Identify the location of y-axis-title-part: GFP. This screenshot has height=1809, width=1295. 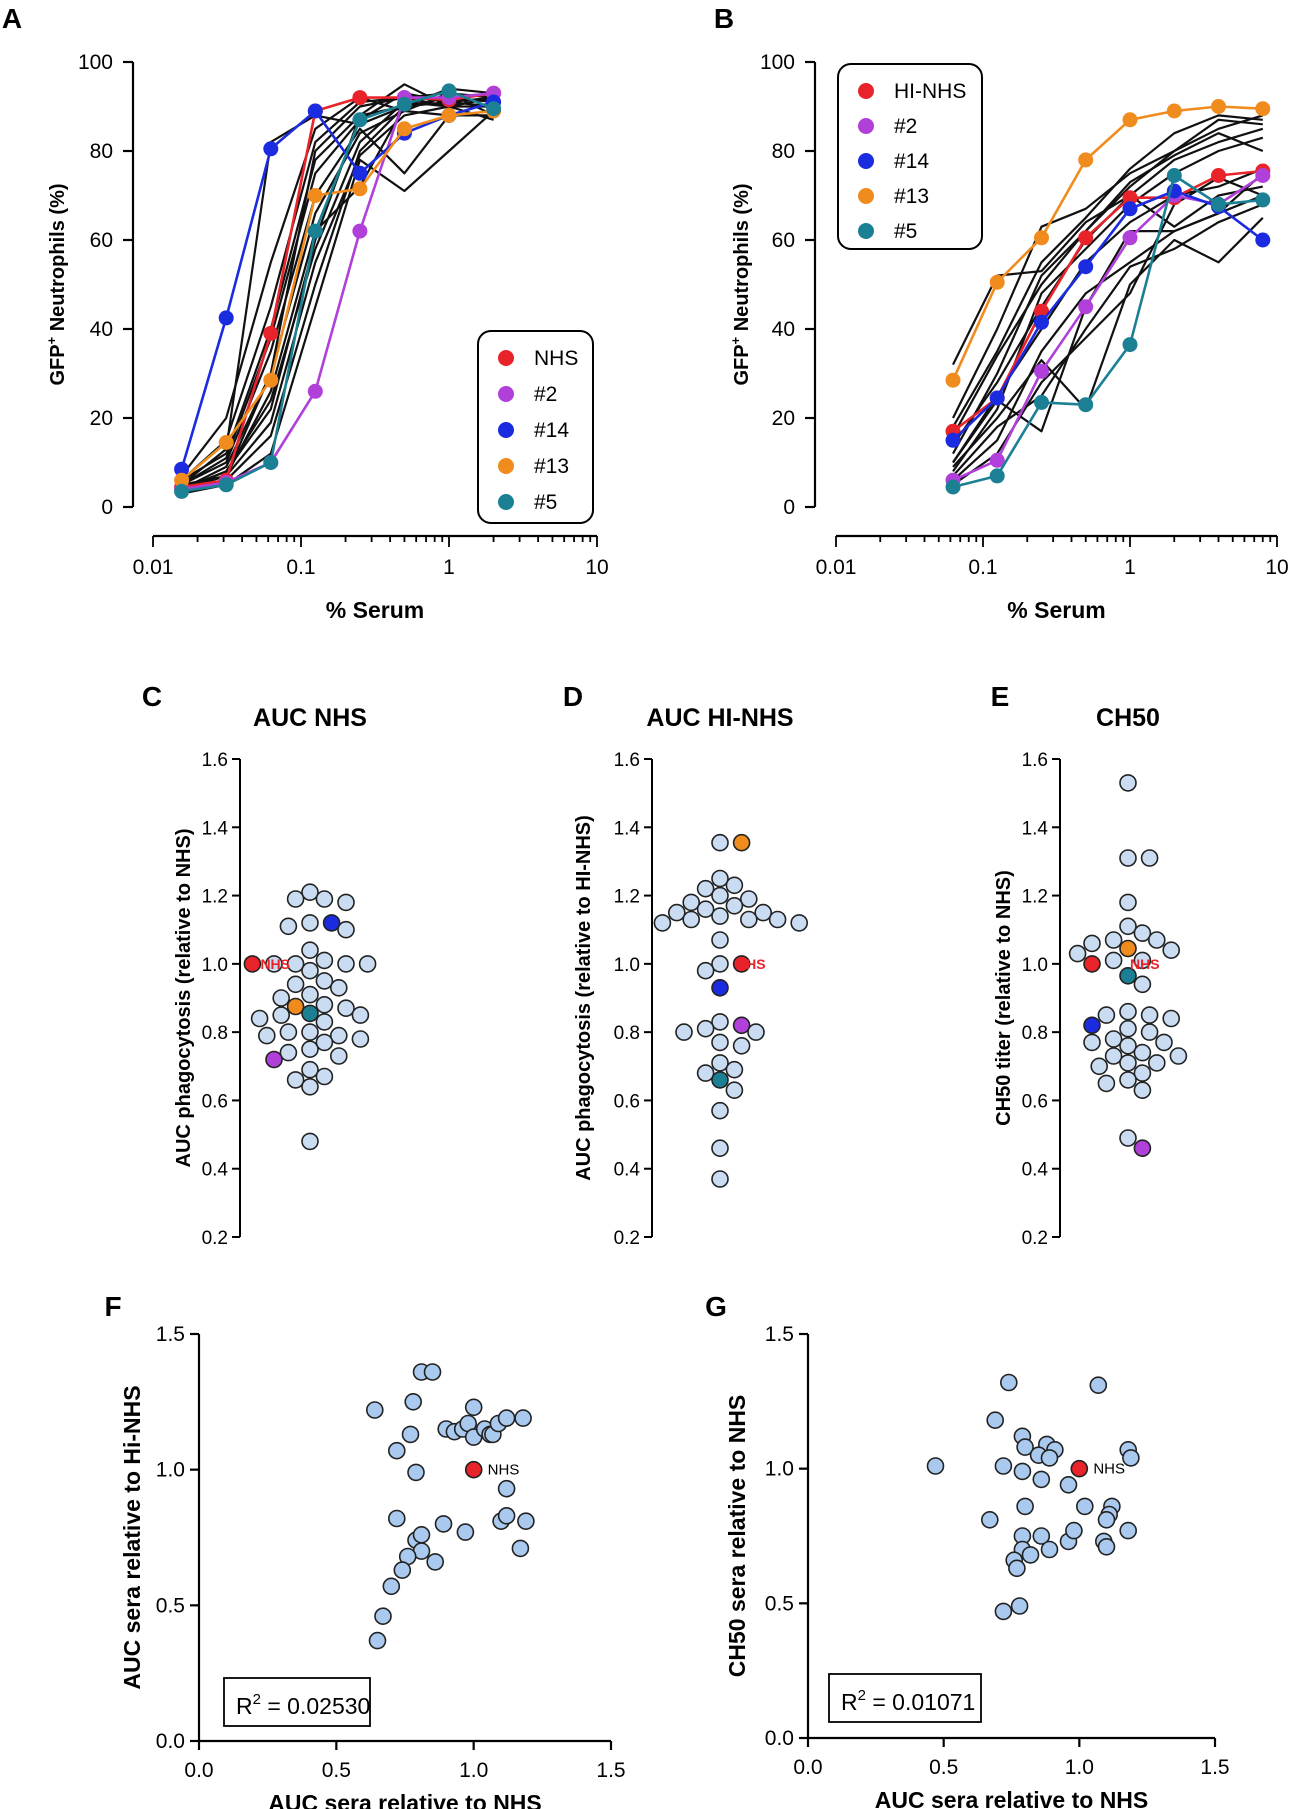
(742, 364).